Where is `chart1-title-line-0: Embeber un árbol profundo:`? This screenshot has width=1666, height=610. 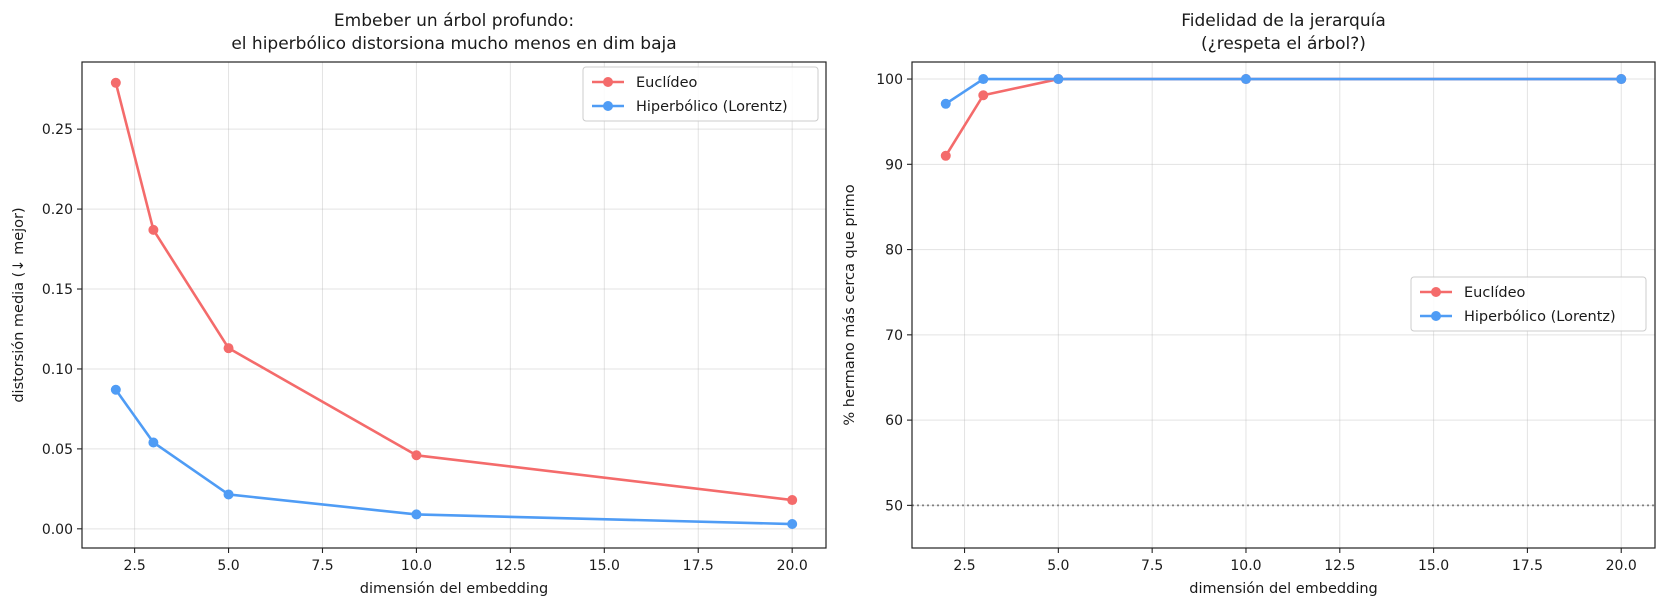 chart1-title-line-0: Embeber un árbol profundo: is located at coordinates (454, 21).